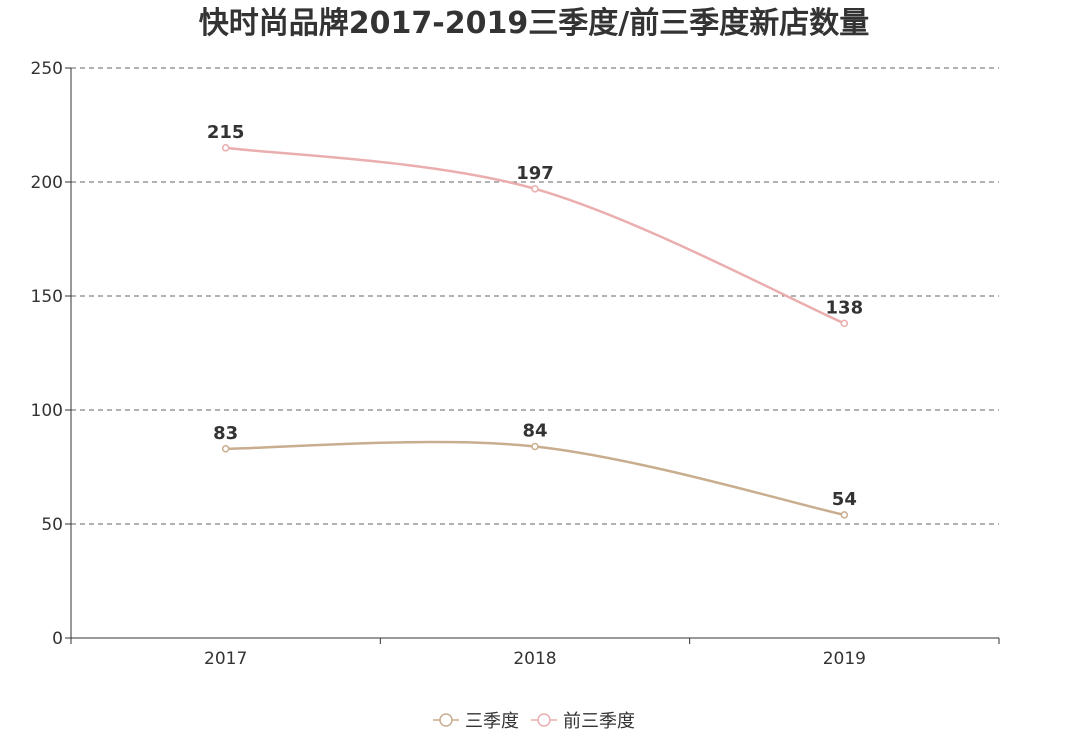 The height and width of the screenshot is (736, 1068). Describe the element at coordinates (52, 525) in the screenshot. I see `y-tick-label: 50` at that location.